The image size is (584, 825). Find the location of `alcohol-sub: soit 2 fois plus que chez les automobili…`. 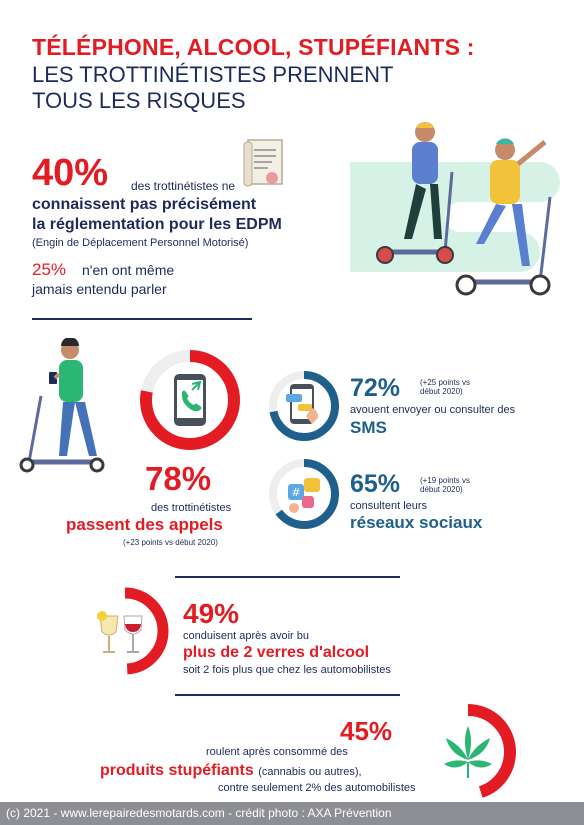

alcohol-sub: soit 2 fois plus que chez les automobili… is located at coordinates (287, 670).